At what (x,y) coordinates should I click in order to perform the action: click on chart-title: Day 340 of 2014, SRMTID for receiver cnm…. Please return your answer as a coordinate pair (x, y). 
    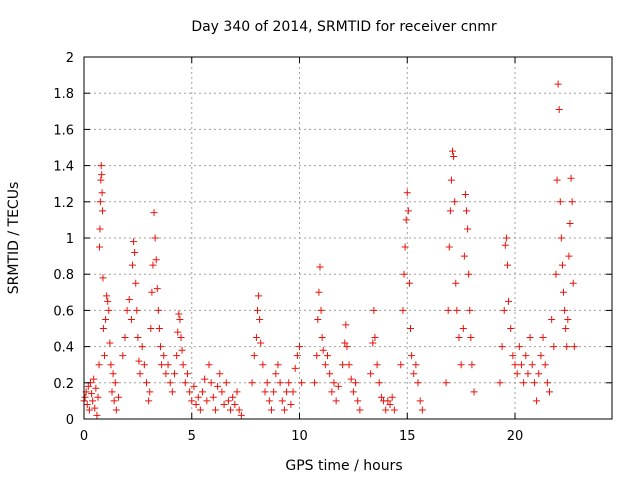
    Looking at the image, I should click on (344, 27).